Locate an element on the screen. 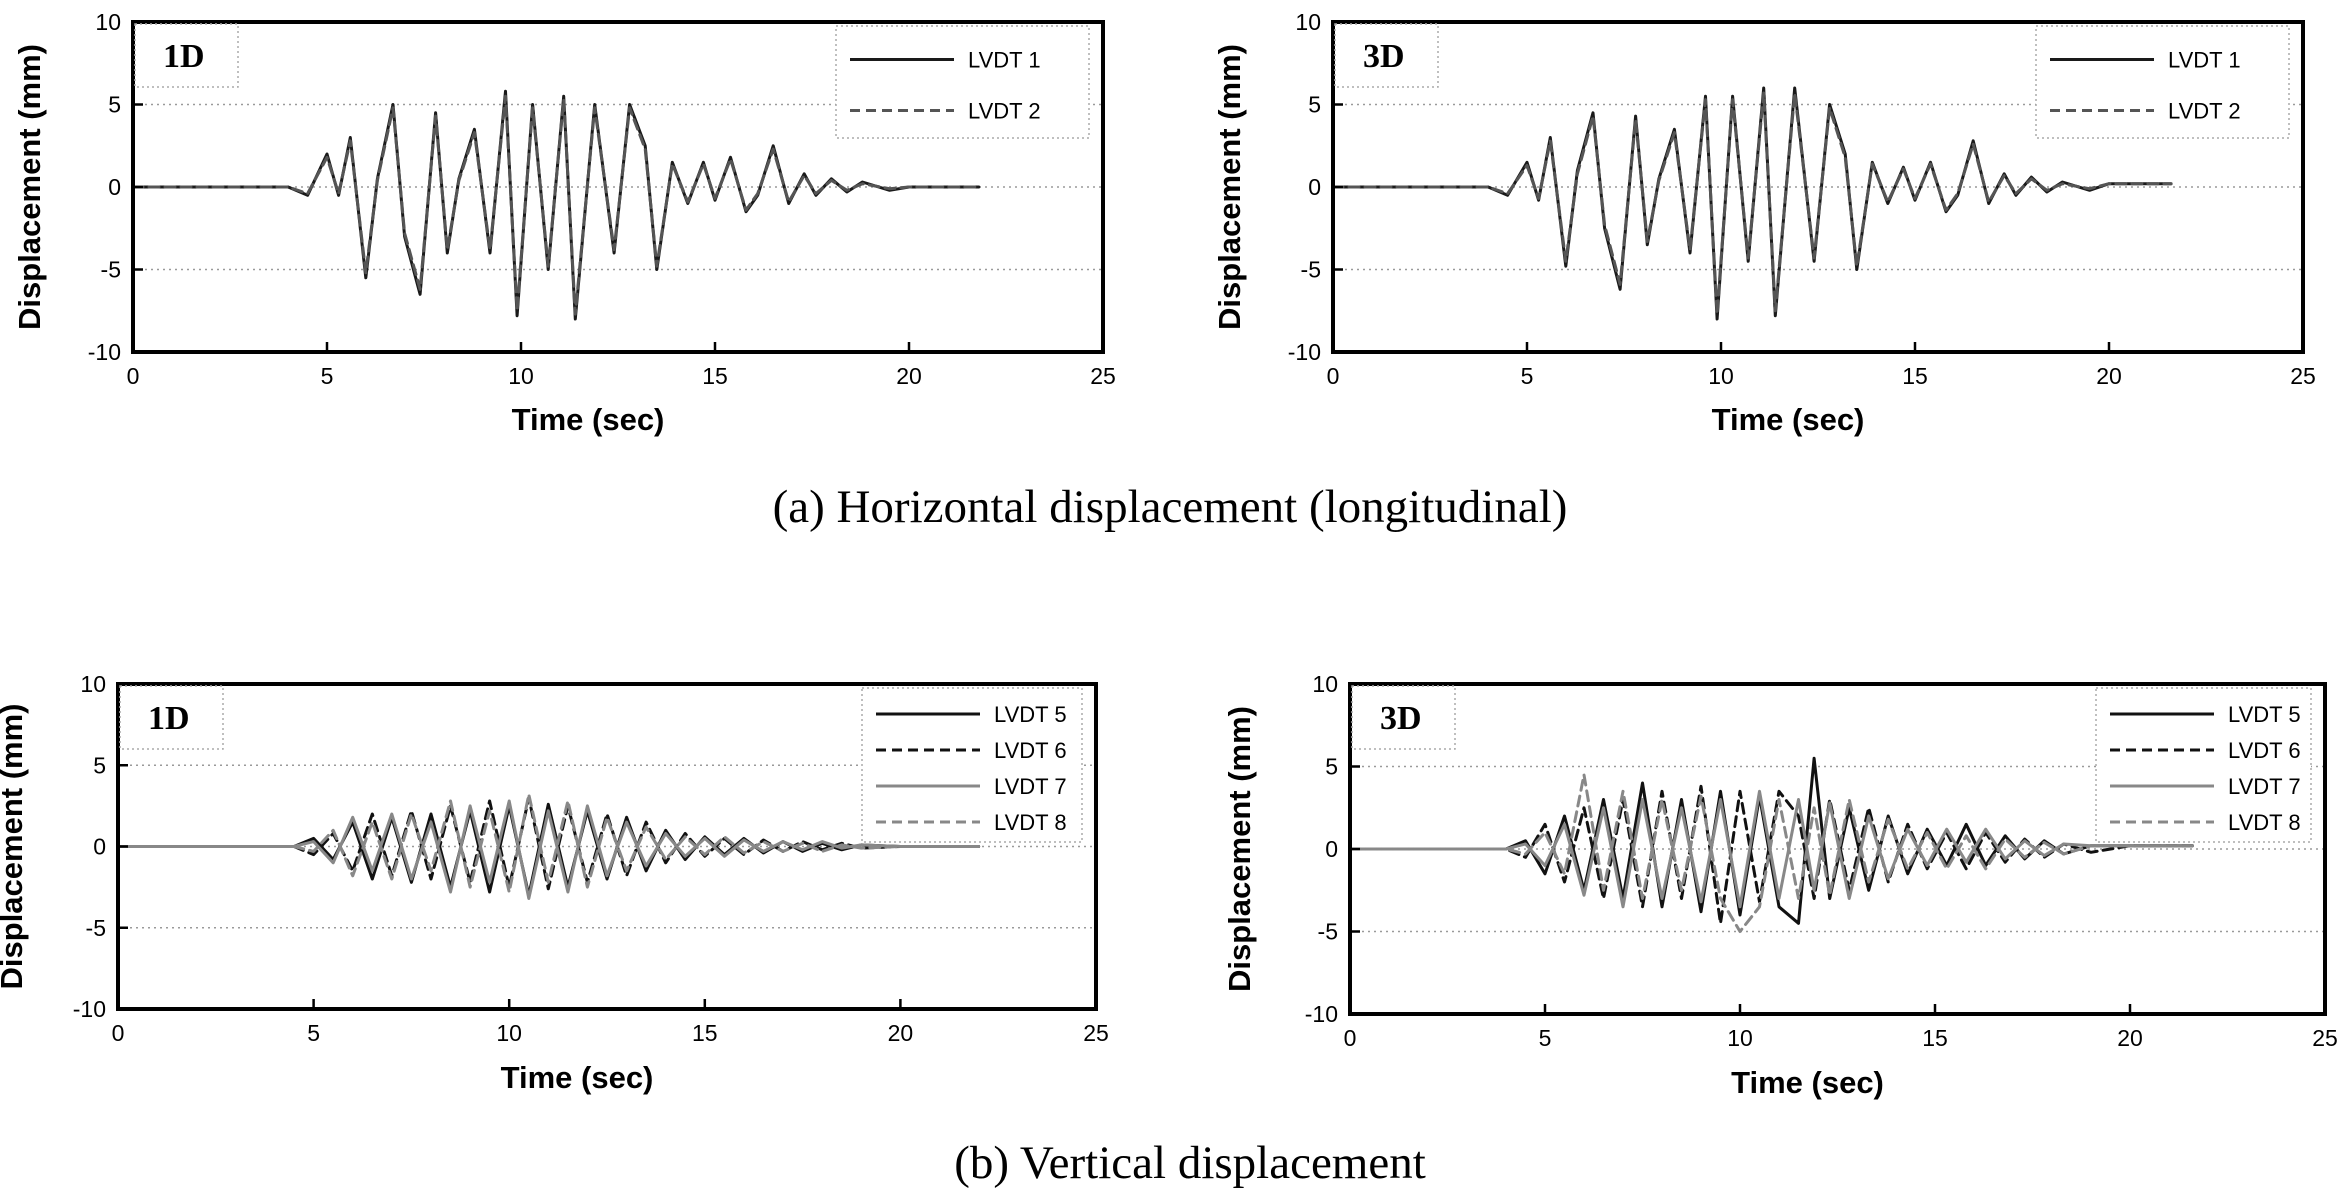 Image resolution: width=2339 pixels, height=1196 pixels. caption-b: (b) Vertical displacement is located at coordinates (1190, 1163).